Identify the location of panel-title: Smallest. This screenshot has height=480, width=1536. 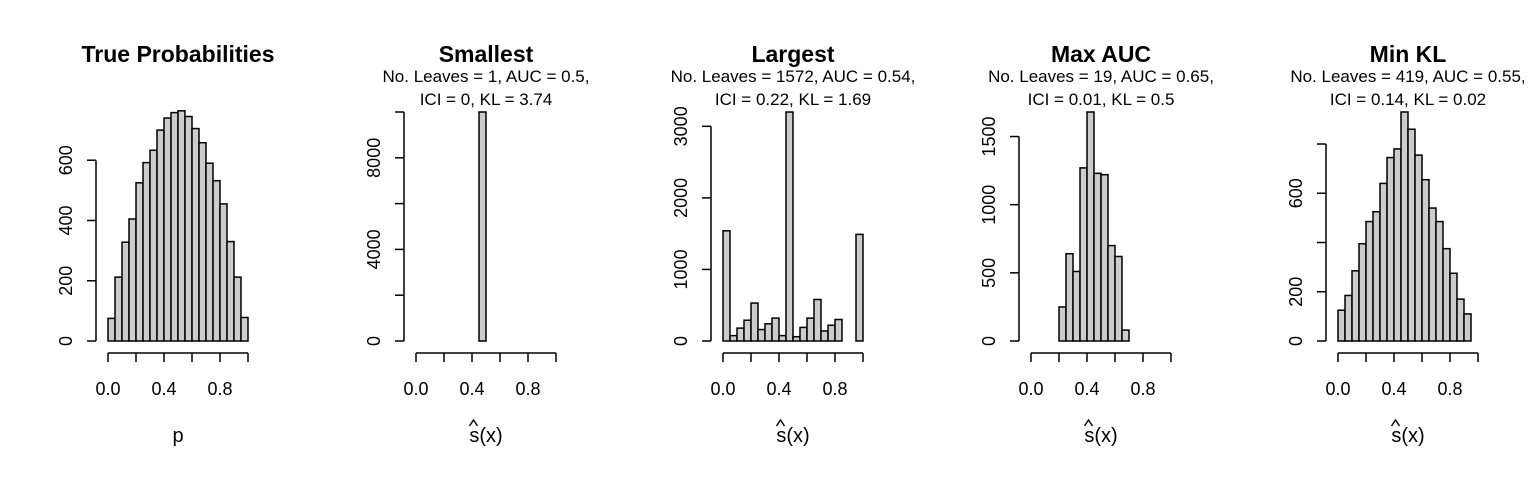
(486, 54).